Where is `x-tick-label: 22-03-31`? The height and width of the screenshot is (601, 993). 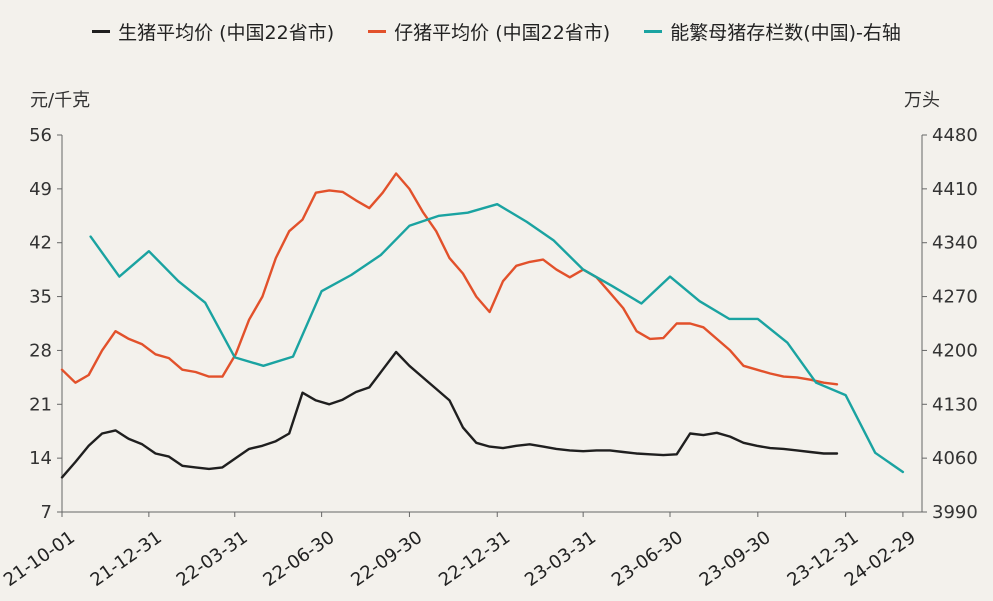
x-tick-label: 22-03-31 is located at coordinates (212, 559).